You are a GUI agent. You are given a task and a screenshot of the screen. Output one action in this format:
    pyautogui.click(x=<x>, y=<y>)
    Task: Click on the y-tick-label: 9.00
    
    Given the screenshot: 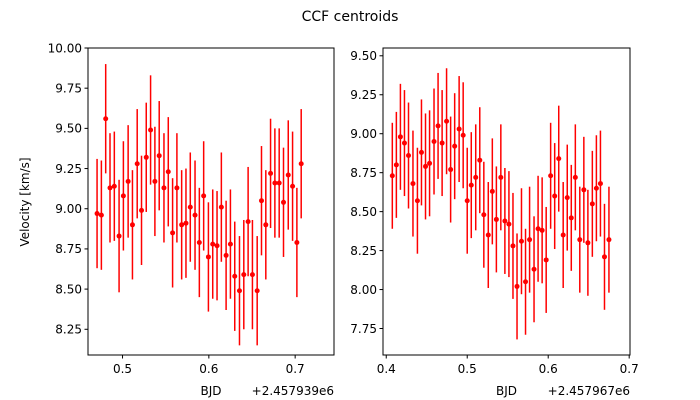 What is the action you would take?
    pyautogui.click(x=363, y=134)
    